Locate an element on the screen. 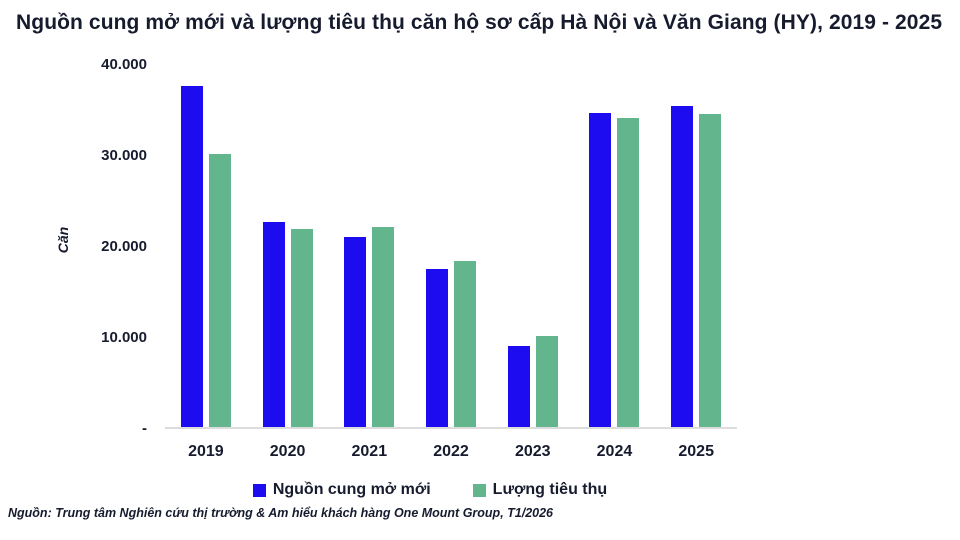 The width and height of the screenshot is (960, 540). bar-2024-consumption is located at coordinates (628, 272).